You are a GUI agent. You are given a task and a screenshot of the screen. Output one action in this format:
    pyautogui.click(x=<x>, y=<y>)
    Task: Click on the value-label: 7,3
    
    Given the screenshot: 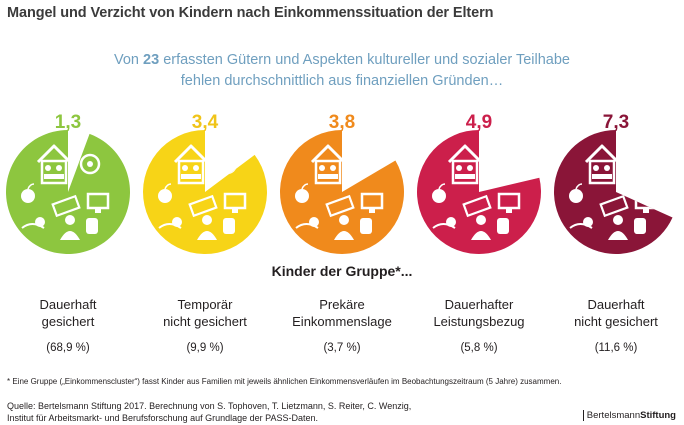 What is the action you would take?
    pyautogui.click(x=616, y=122)
    